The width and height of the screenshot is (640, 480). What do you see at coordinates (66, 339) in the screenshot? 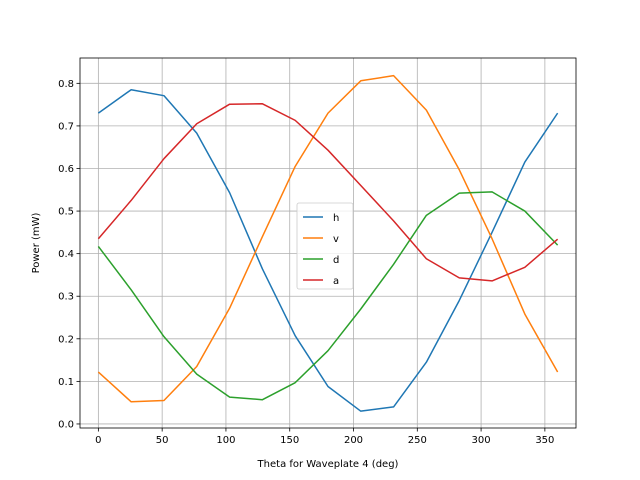
I see `y-tick-label: 0.2` at bounding box center [66, 339].